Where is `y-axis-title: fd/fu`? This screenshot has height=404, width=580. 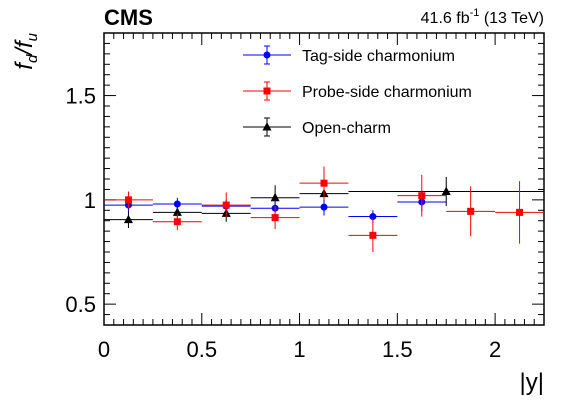 y-axis-title: fd/fu is located at coordinates (26, 50).